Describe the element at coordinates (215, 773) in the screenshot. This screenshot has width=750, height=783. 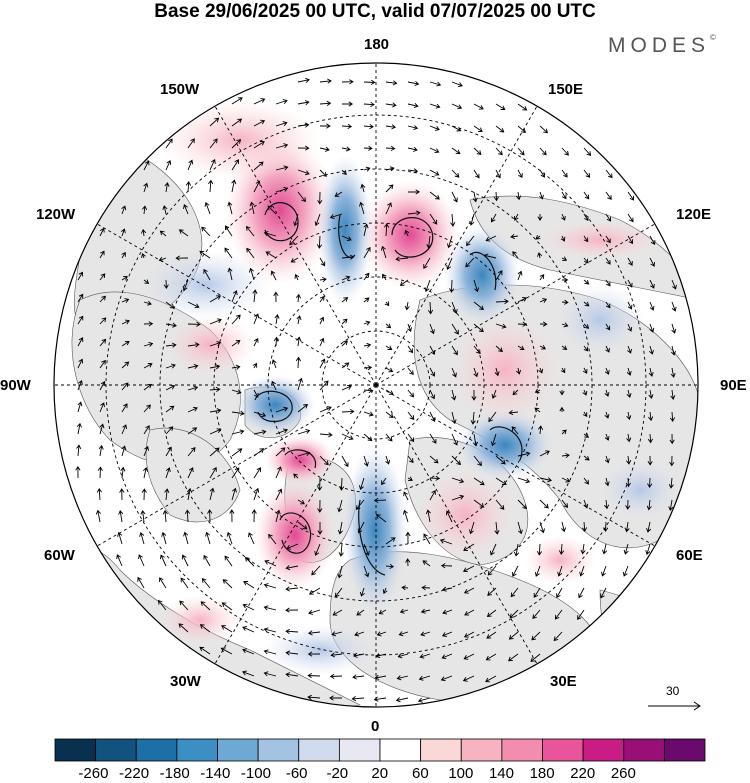
I see `colorbar-tick-label: -140` at that location.